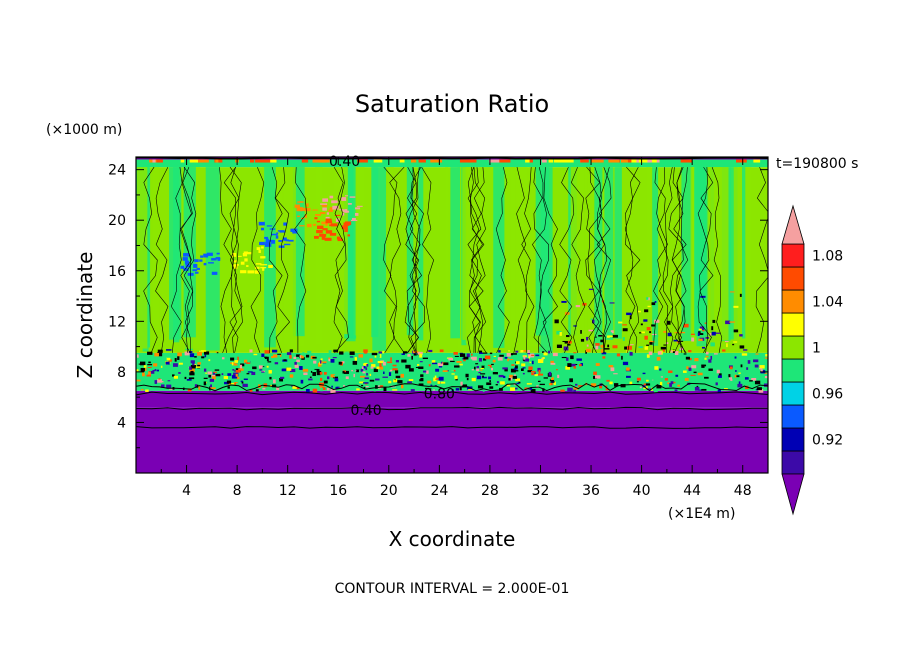 Image resolution: width=904 pixels, height=654 pixels. I want to click on y-tick-label: 12, so click(117, 322).